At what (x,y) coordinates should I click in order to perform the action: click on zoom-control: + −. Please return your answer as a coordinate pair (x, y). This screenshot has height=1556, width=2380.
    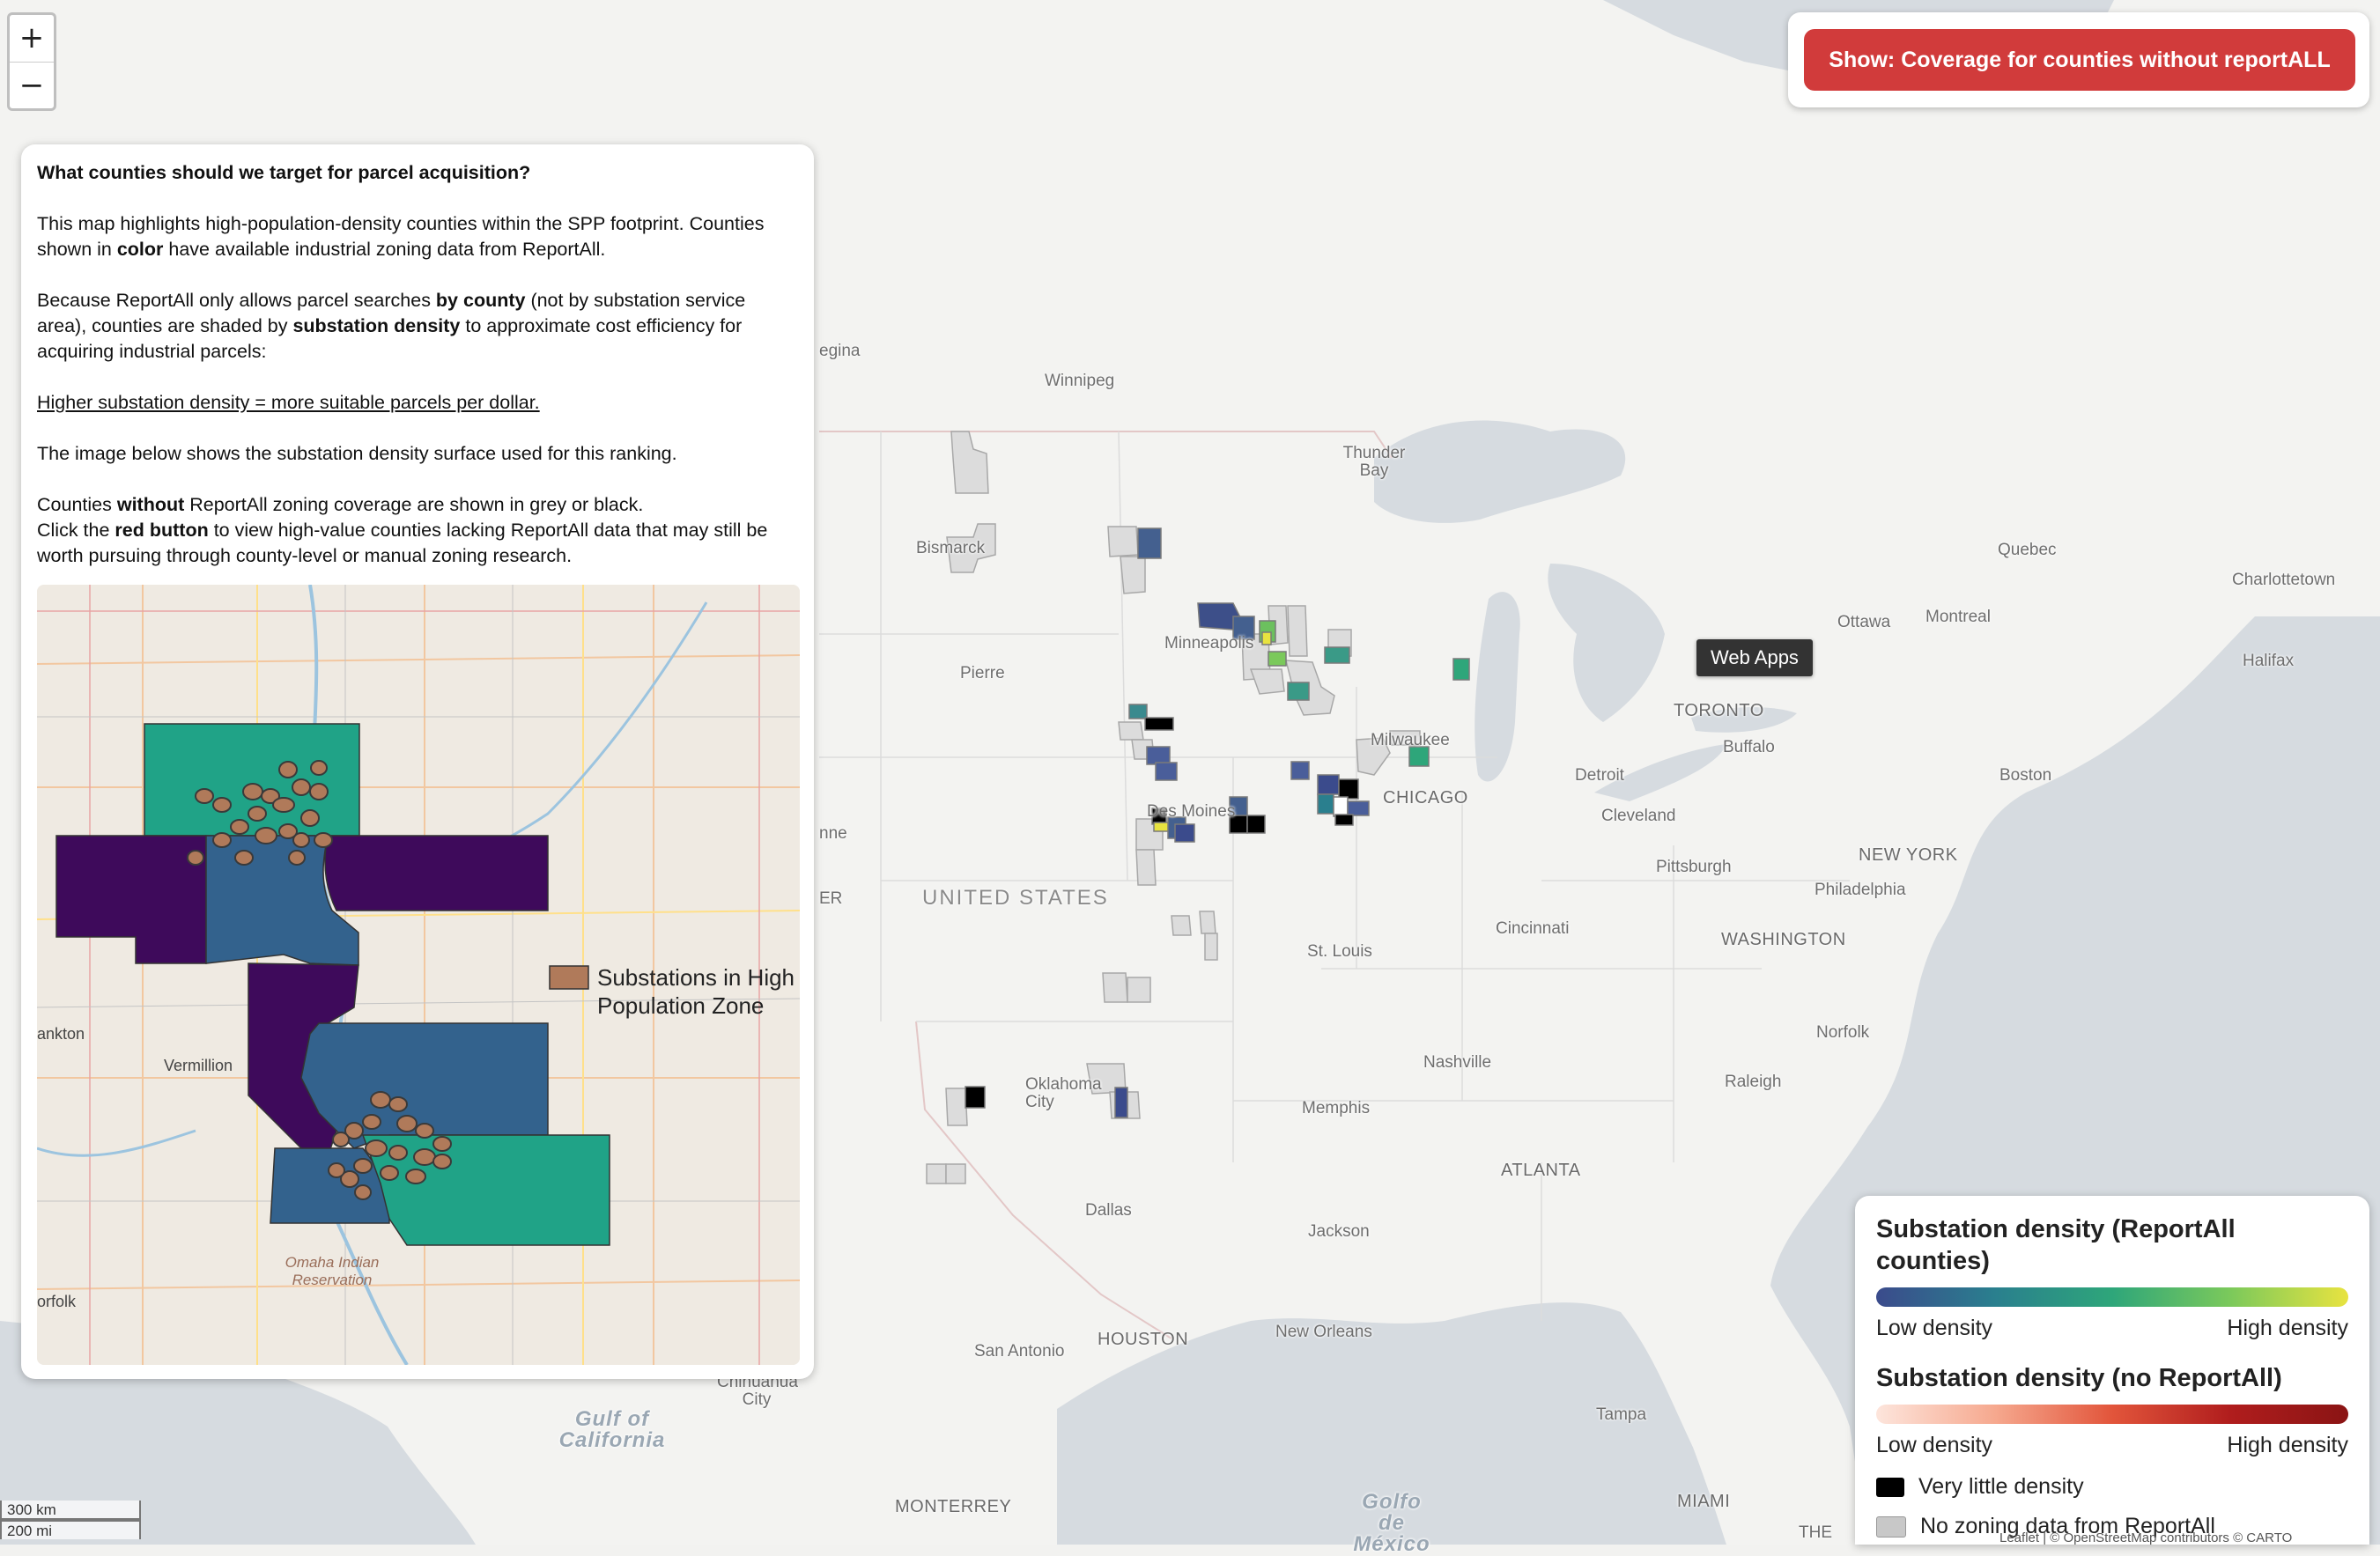
    Looking at the image, I should click on (31, 62).